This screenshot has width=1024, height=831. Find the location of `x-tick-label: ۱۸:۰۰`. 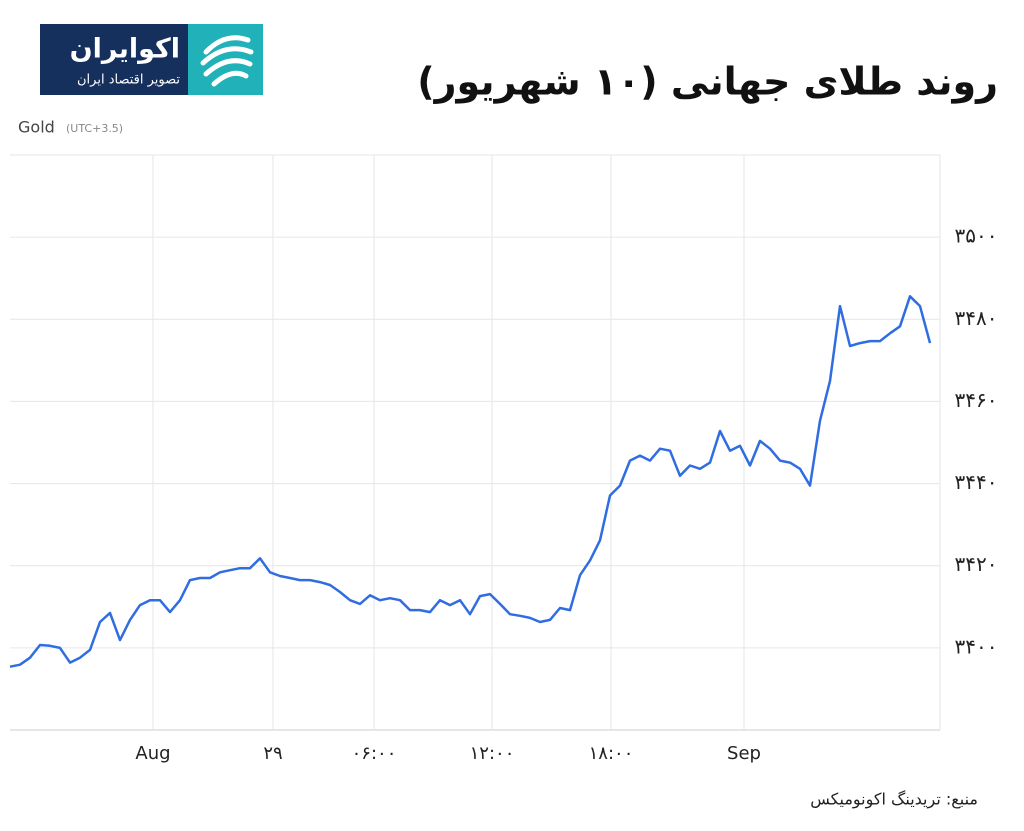

x-tick-label: ۱۸:۰۰ is located at coordinates (611, 753).